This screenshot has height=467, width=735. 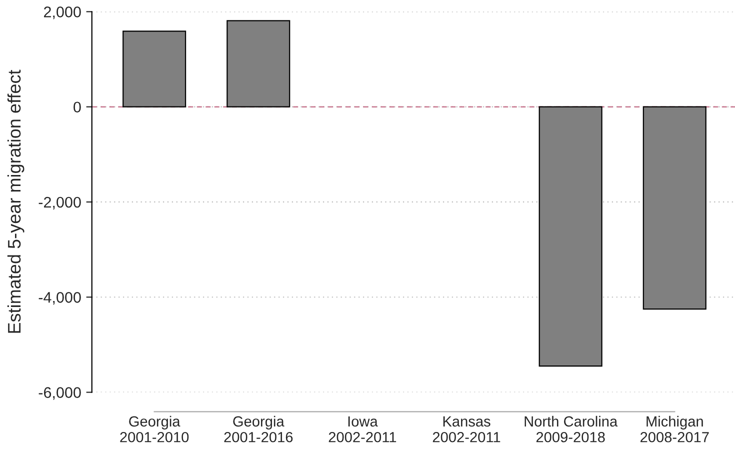 I want to click on y-tick-label: 0, so click(x=77, y=107).